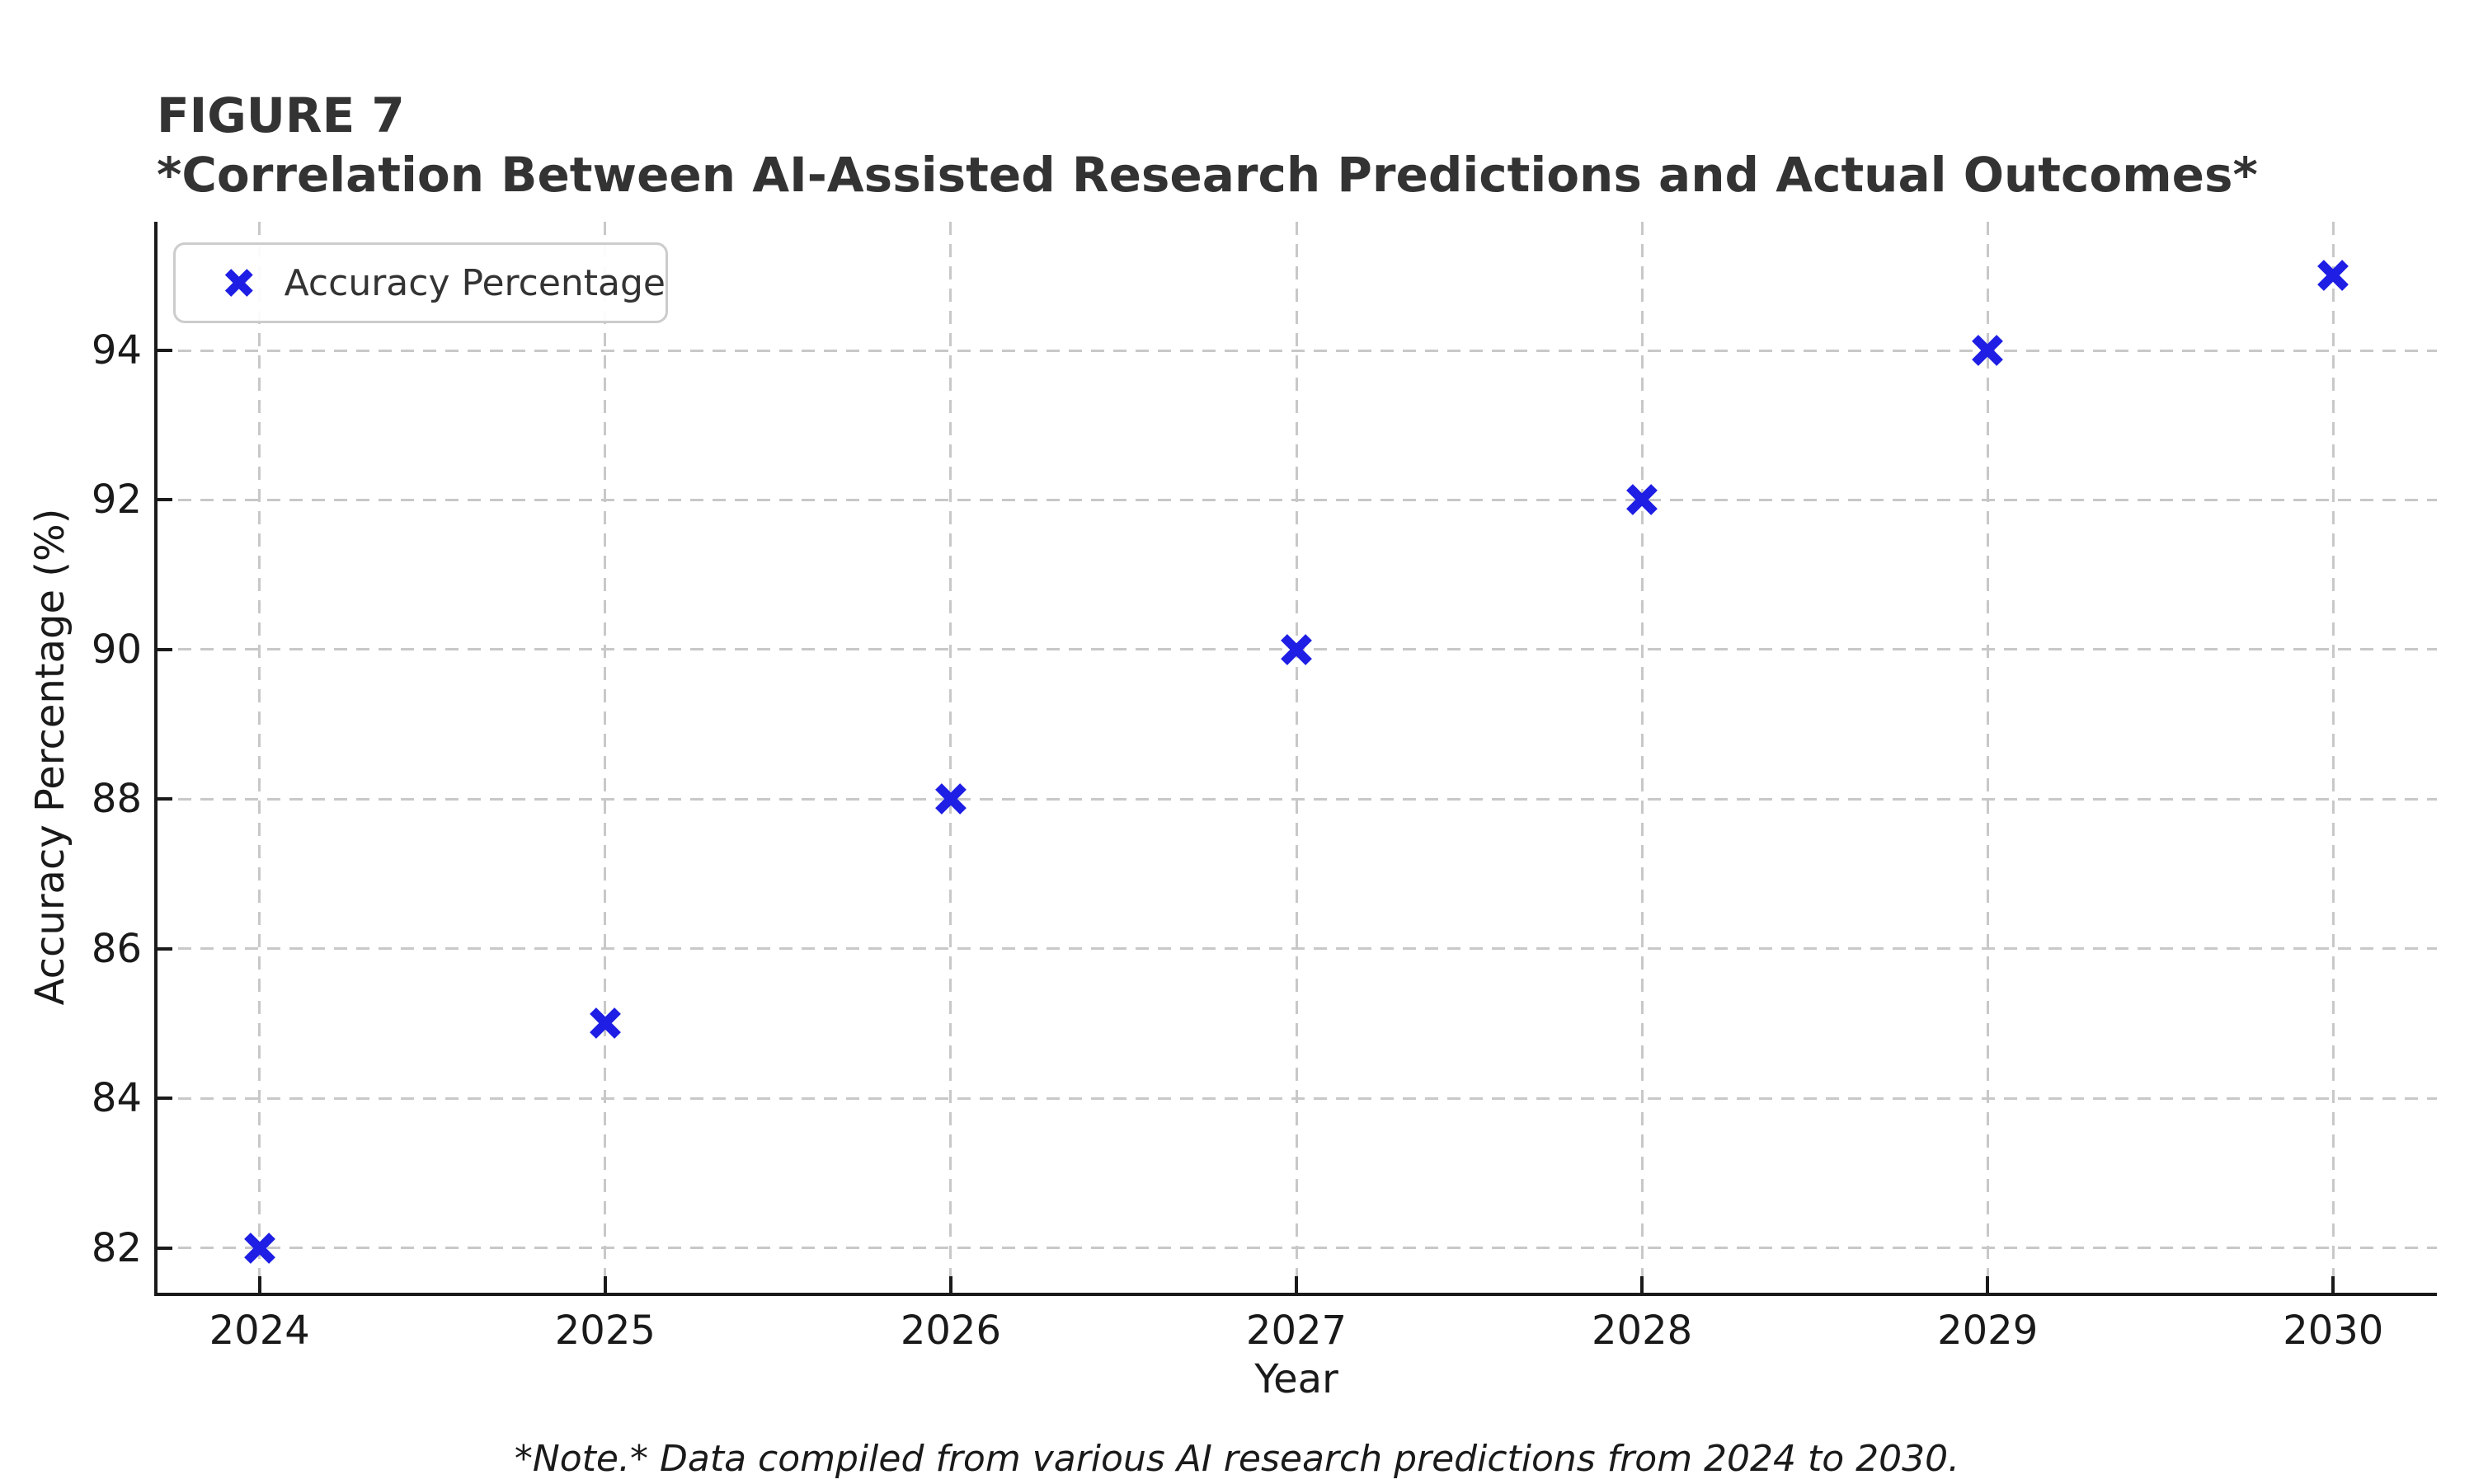 The width and height of the screenshot is (2474, 1484). Describe the element at coordinates (605, 1331) in the screenshot. I see `x-tick-label: 2025` at that location.